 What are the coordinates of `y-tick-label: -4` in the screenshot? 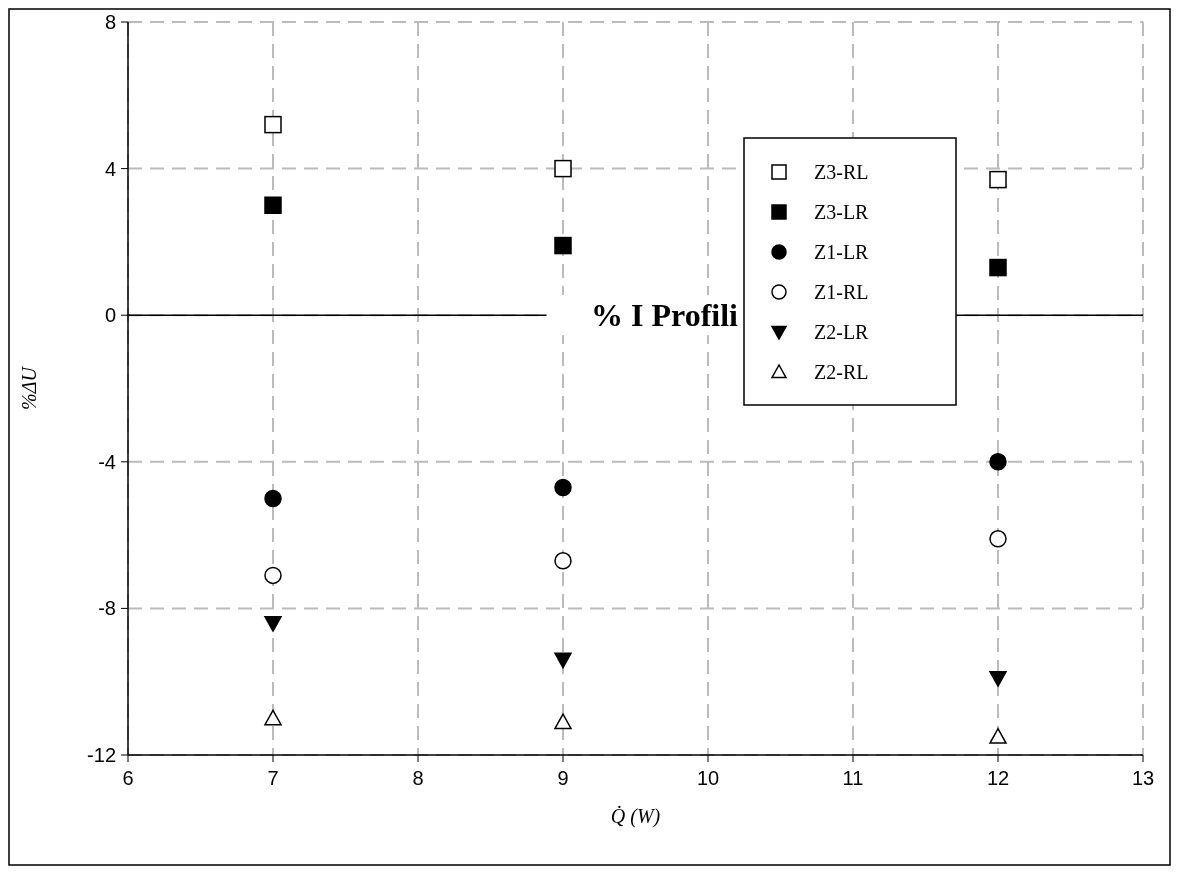 It's located at (107, 461).